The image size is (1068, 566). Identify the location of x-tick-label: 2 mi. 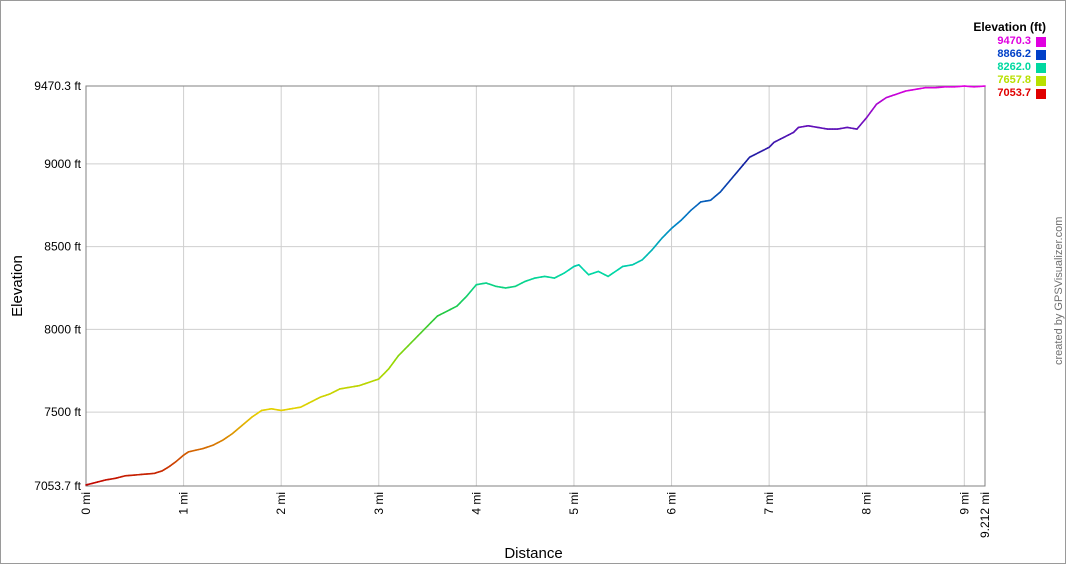
(281, 503).